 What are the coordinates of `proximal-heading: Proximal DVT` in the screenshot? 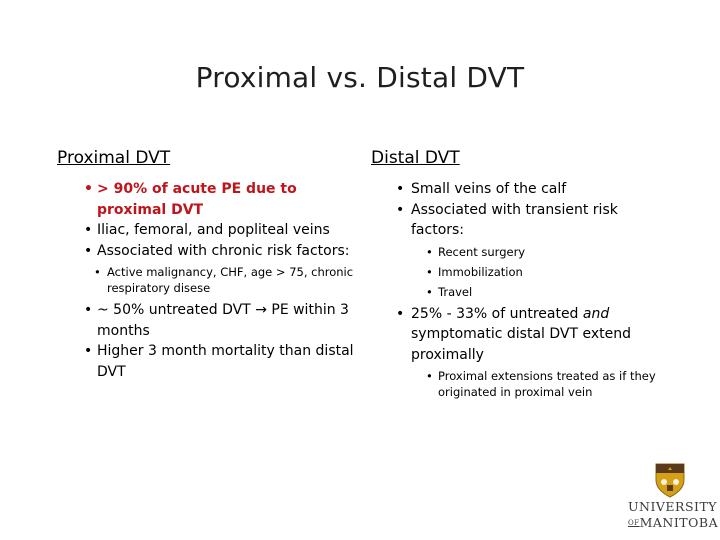 It's located at (114, 158).